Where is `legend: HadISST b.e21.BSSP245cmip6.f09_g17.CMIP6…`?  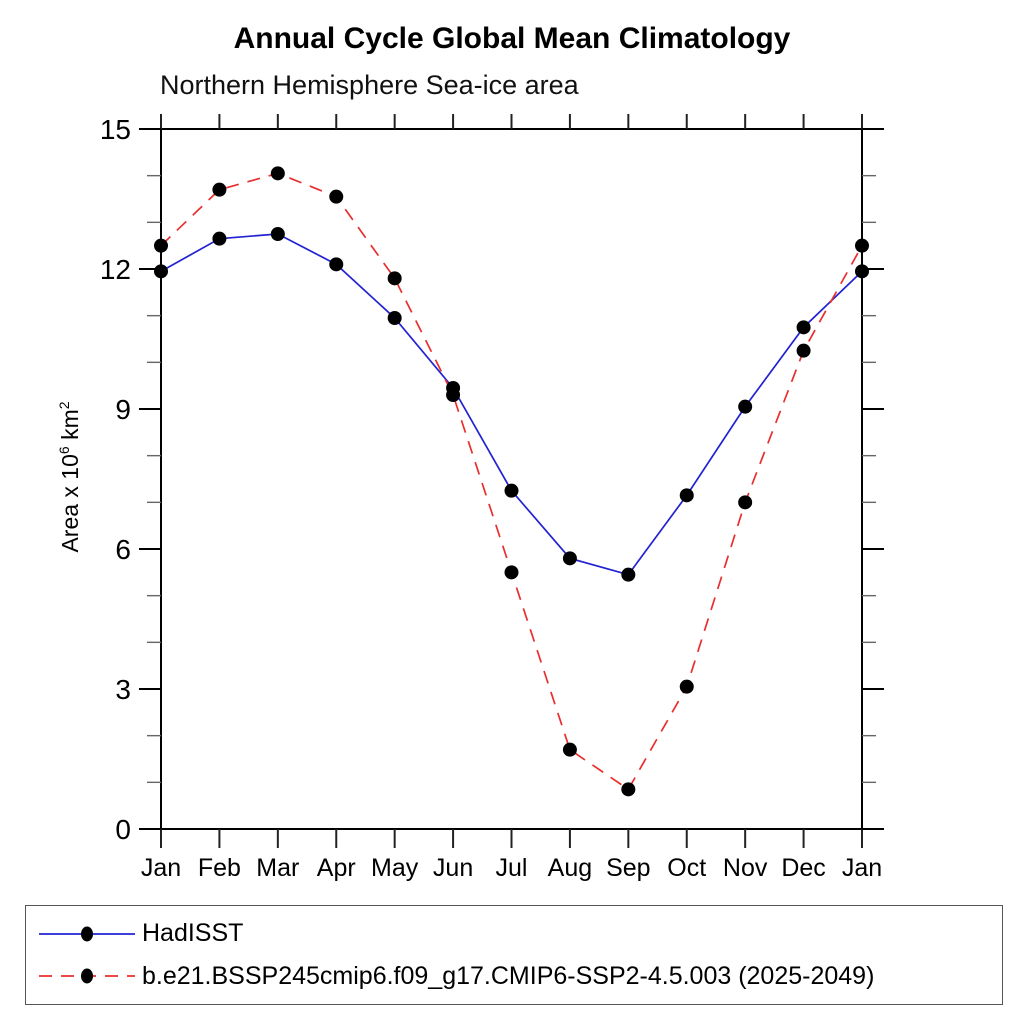 legend: HadISST b.e21.BSSP245cmip6.f09_g17.CMIP6… is located at coordinates (514, 955).